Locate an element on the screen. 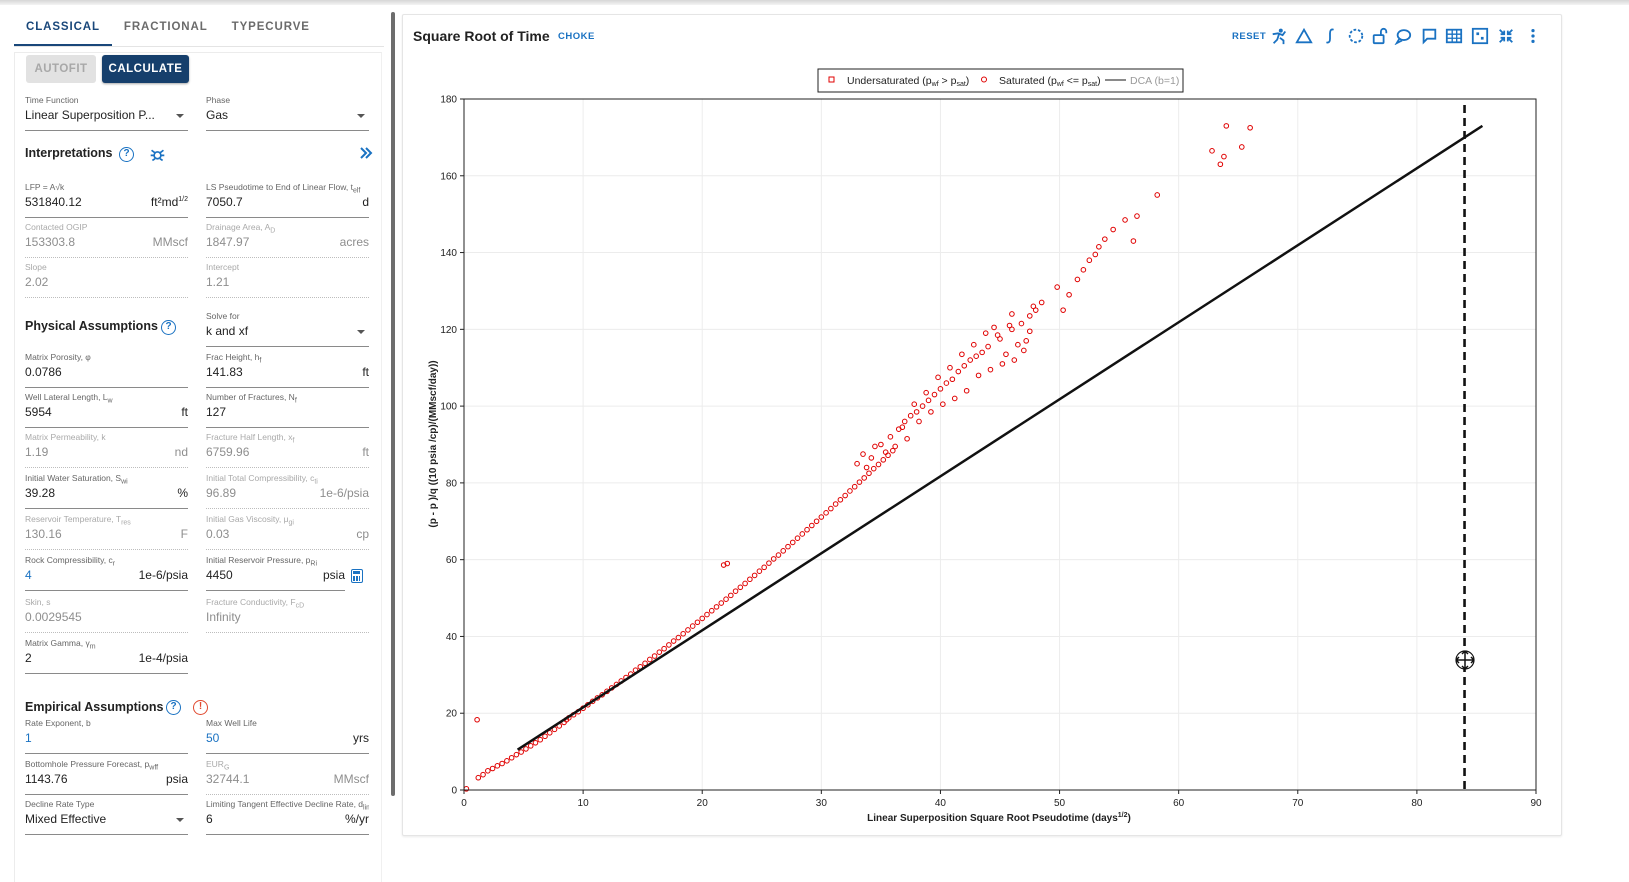  more-vert-icon is located at coordinates (1533, 36).